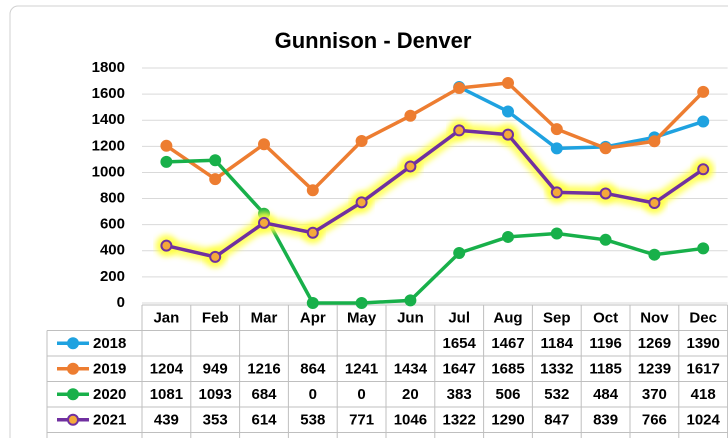  Describe the element at coordinates (112, 250) in the screenshot. I see `y-tick-label: 400` at that location.